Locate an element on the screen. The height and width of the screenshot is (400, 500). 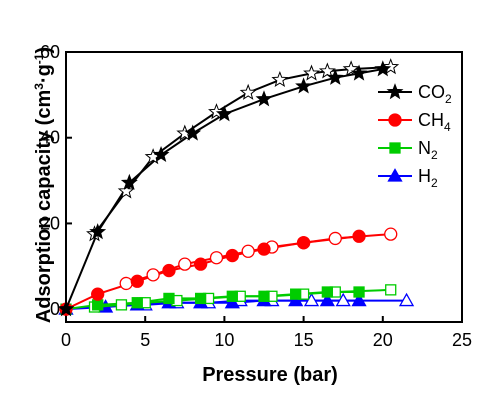
legend-item-h2: H2 is located at coordinates (408, 178).